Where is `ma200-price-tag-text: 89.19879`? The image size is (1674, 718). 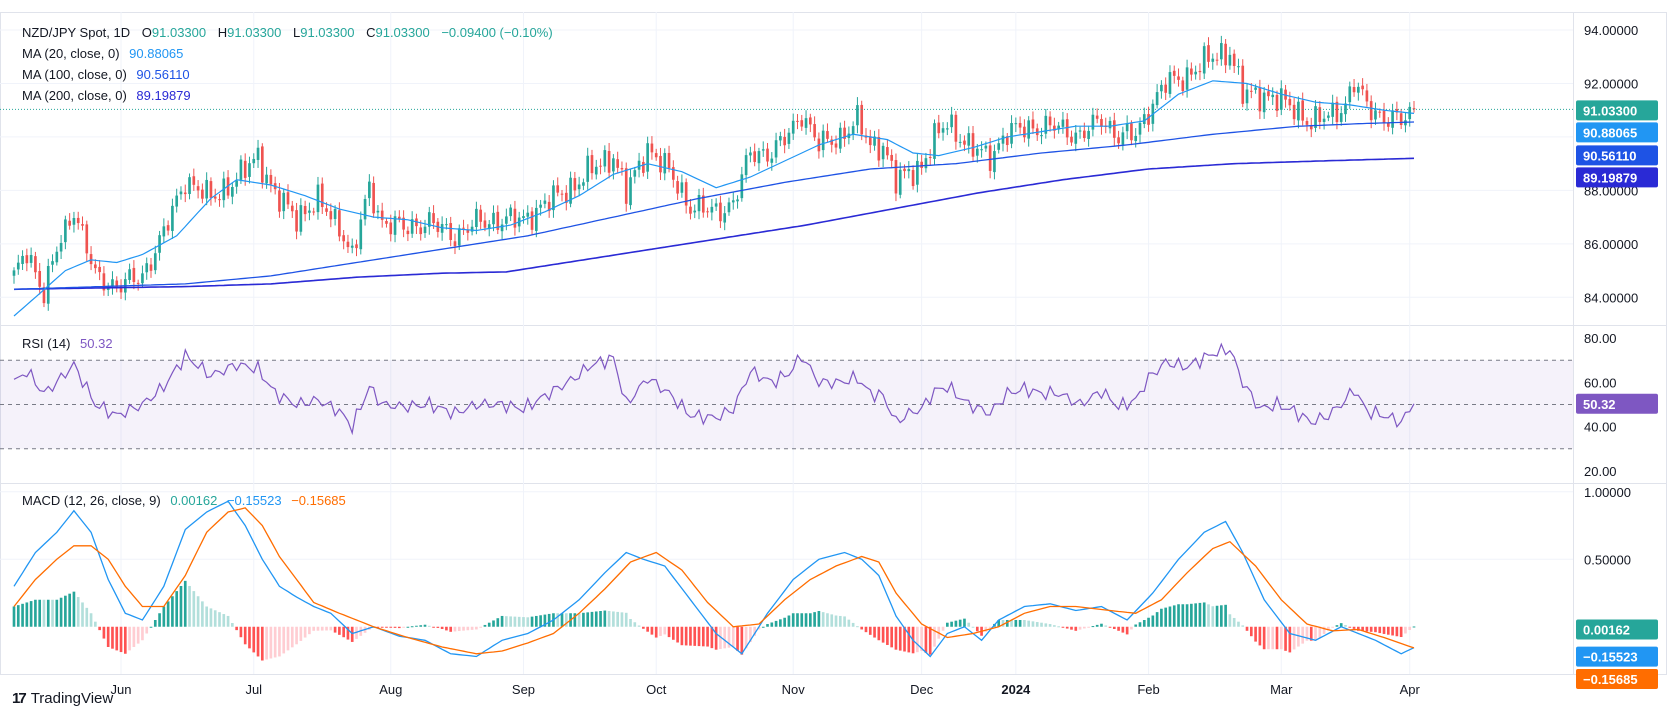 ma200-price-tag-text: 89.19879 is located at coordinates (1610, 177).